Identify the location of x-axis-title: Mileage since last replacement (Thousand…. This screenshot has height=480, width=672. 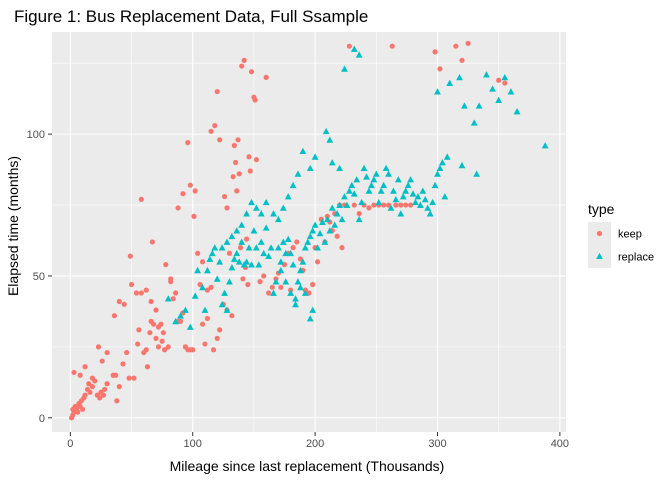
(307, 466).